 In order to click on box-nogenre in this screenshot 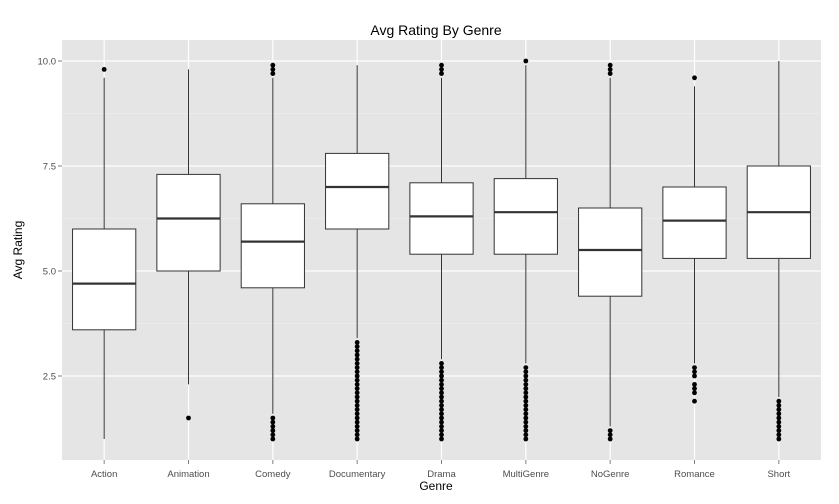, I will do `click(610, 252)`.